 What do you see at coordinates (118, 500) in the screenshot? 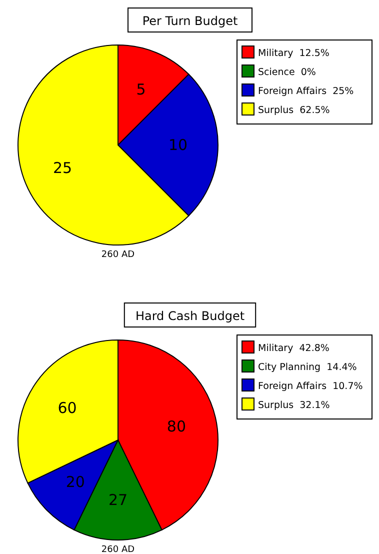
I see `data-label: 27` at bounding box center [118, 500].